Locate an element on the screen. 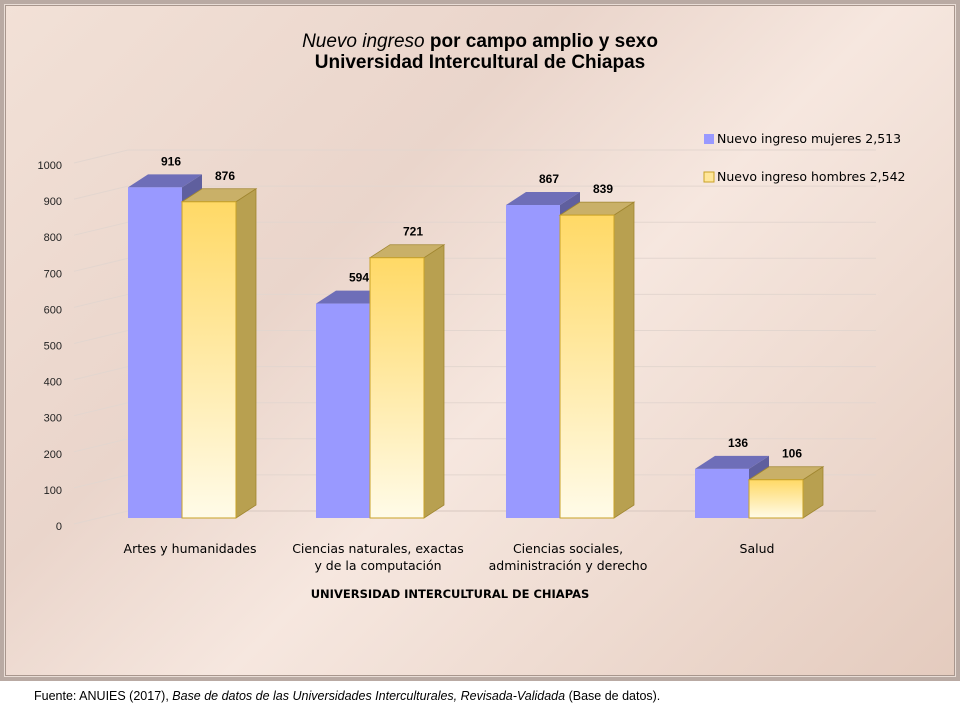  chart-title: Nuevo ingreso por campo amplio y sexo is located at coordinates (480, 42).